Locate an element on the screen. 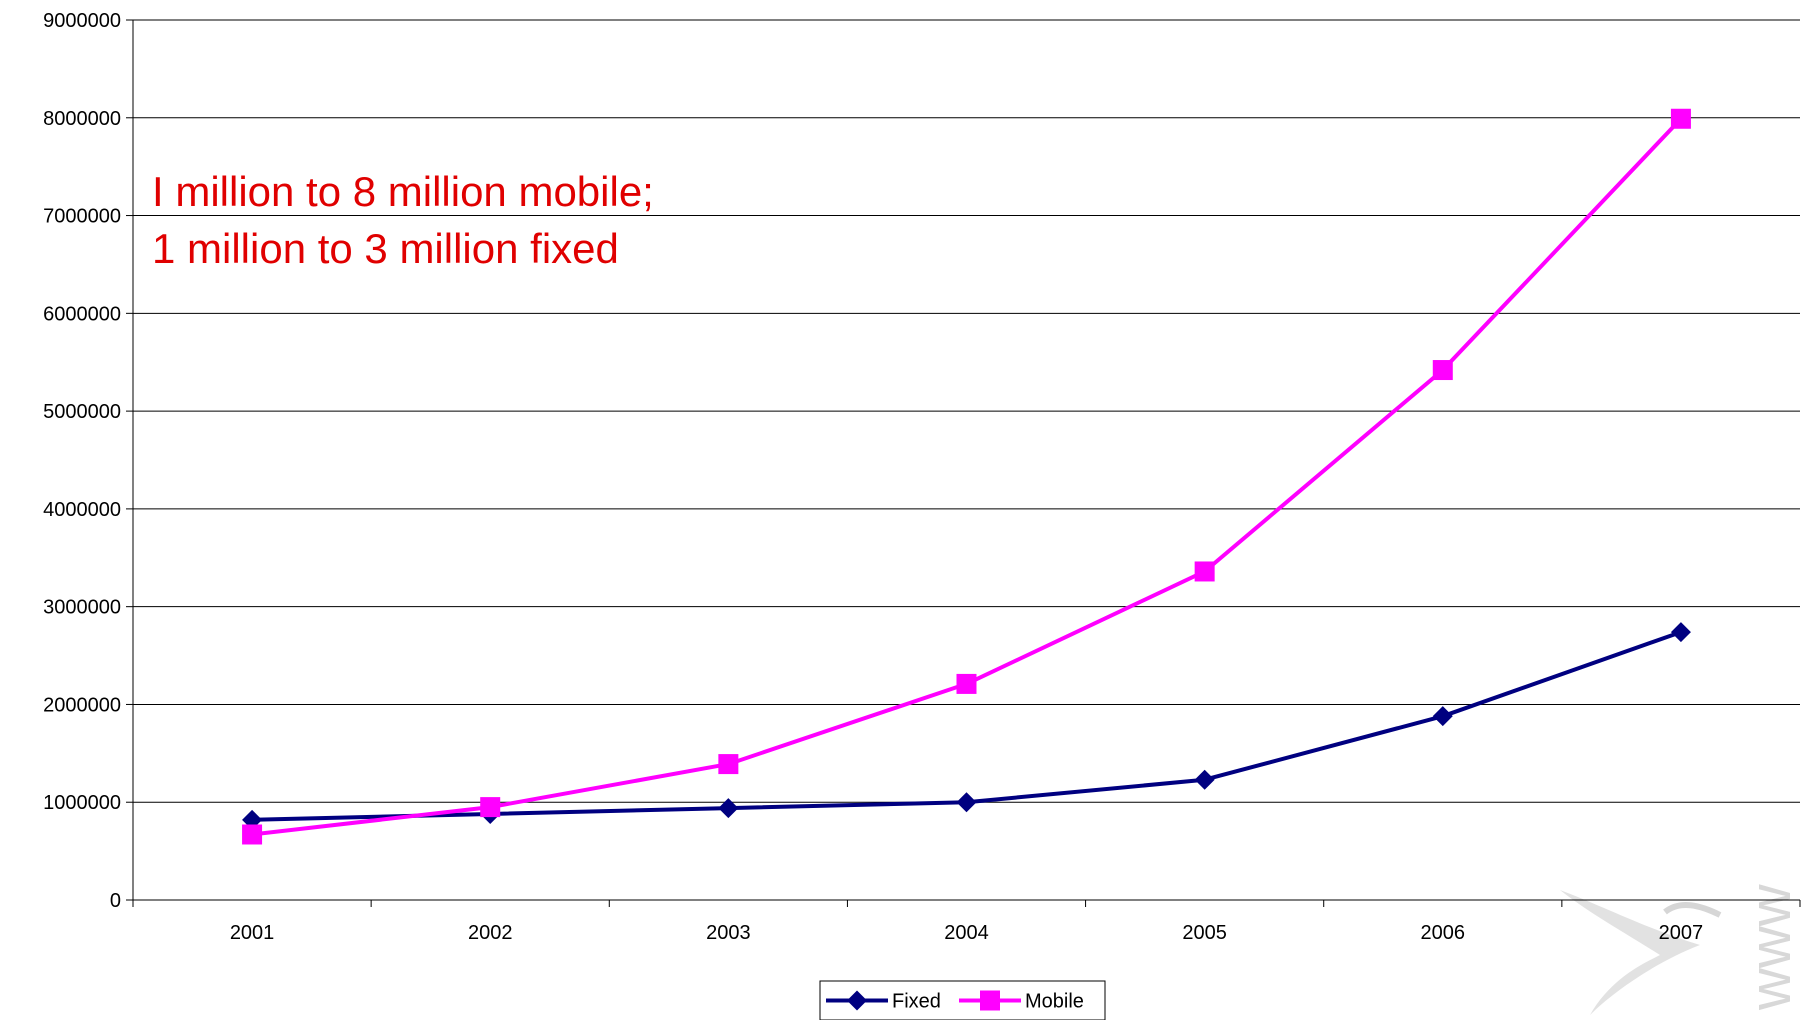 The width and height of the screenshot is (1807, 1020). y-tick-label: 3000000 is located at coordinates (82, 608).